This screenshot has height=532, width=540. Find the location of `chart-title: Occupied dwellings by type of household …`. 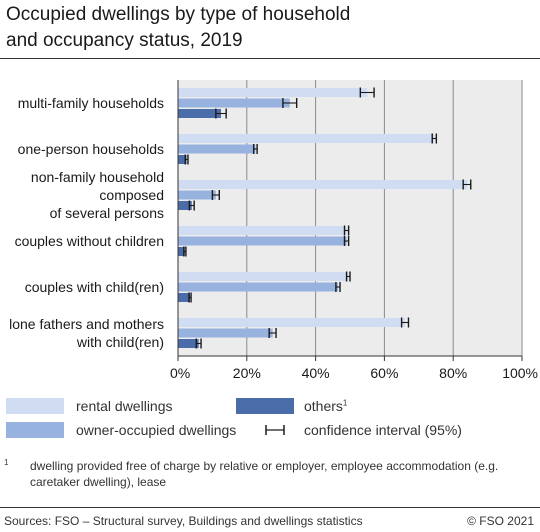

chart-title: Occupied dwellings by type of household … is located at coordinates (266, 28).